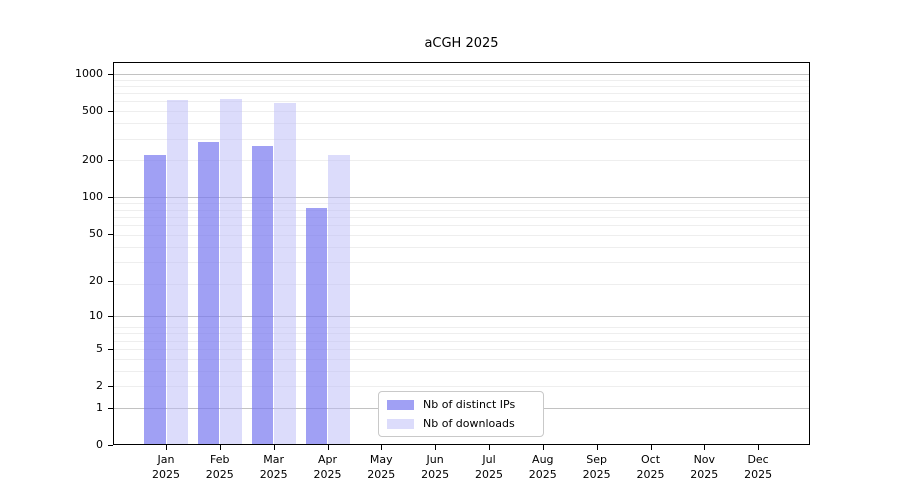 The image size is (900, 500). I want to click on x-tick-label: Jun 2025, so click(435, 467).